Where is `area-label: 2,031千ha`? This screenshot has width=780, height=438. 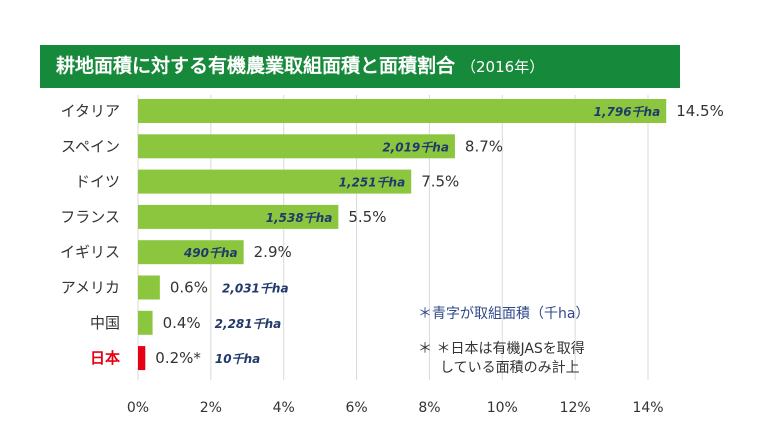 area-label: 2,031千ha is located at coordinates (255, 289).